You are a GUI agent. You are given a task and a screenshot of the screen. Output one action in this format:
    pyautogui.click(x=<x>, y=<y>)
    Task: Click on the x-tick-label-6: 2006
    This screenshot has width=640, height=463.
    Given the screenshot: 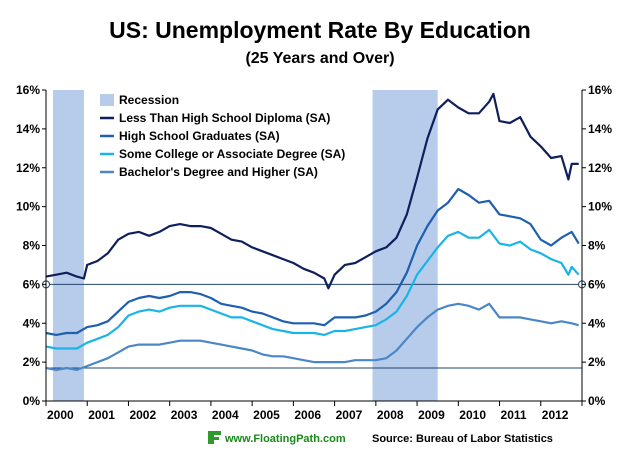 What is the action you would take?
    pyautogui.click(x=307, y=415)
    